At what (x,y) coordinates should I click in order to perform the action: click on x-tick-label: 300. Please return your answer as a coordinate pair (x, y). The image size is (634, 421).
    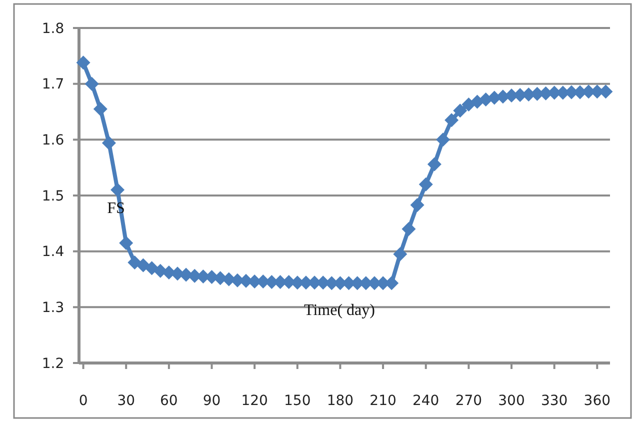
    Looking at the image, I should click on (511, 401).